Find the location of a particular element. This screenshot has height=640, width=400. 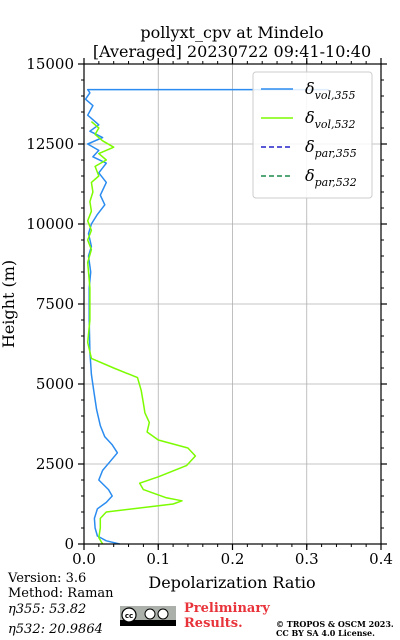

y-tick-label: 15000 is located at coordinates (50, 64).